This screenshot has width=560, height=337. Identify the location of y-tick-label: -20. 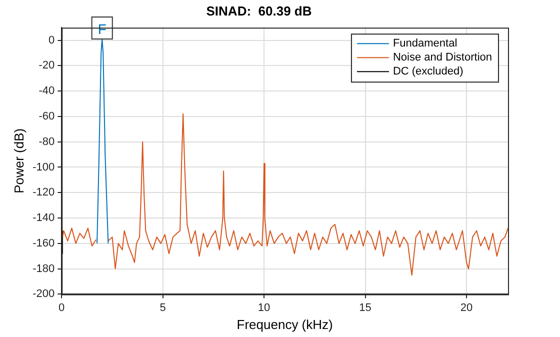
(46, 66).